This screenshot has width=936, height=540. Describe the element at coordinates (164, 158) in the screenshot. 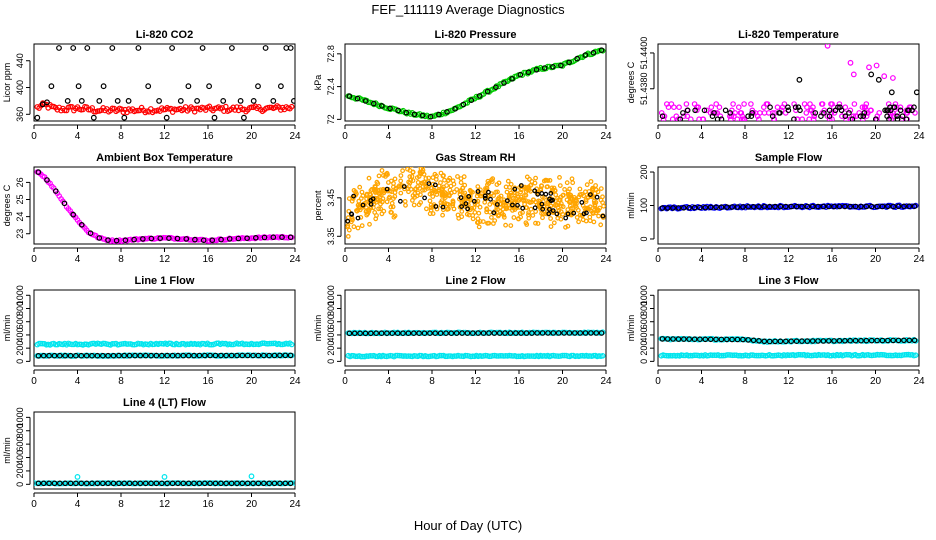

I see `panel-title: Ambient Box Temperature` at that location.